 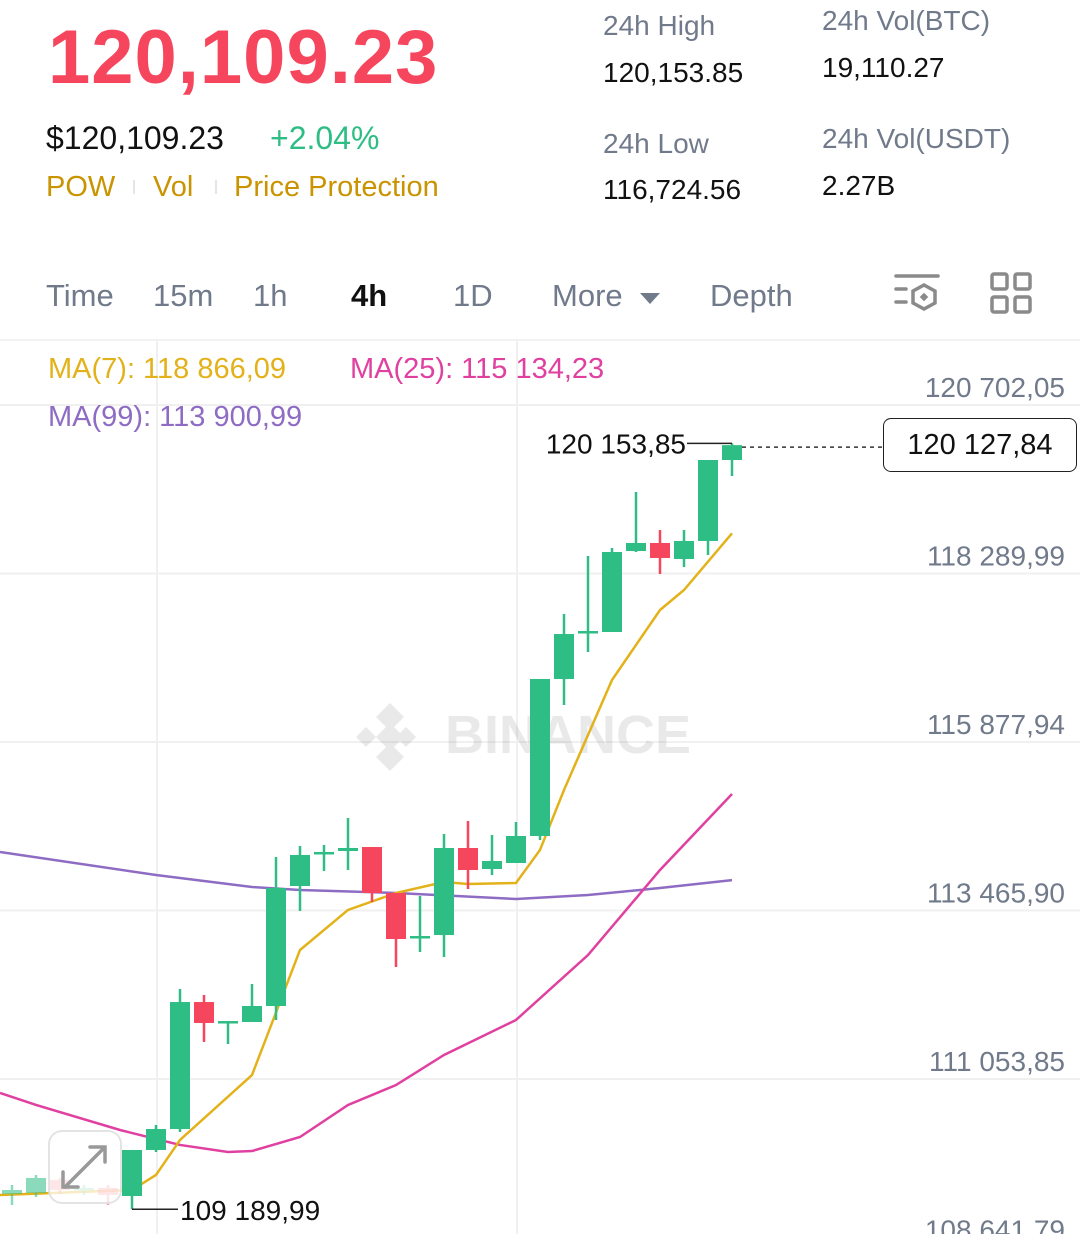 What do you see at coordinates (918, 294) in the screenshot?
I see `indicator-settings-icon` at bounding box center [918, 294].